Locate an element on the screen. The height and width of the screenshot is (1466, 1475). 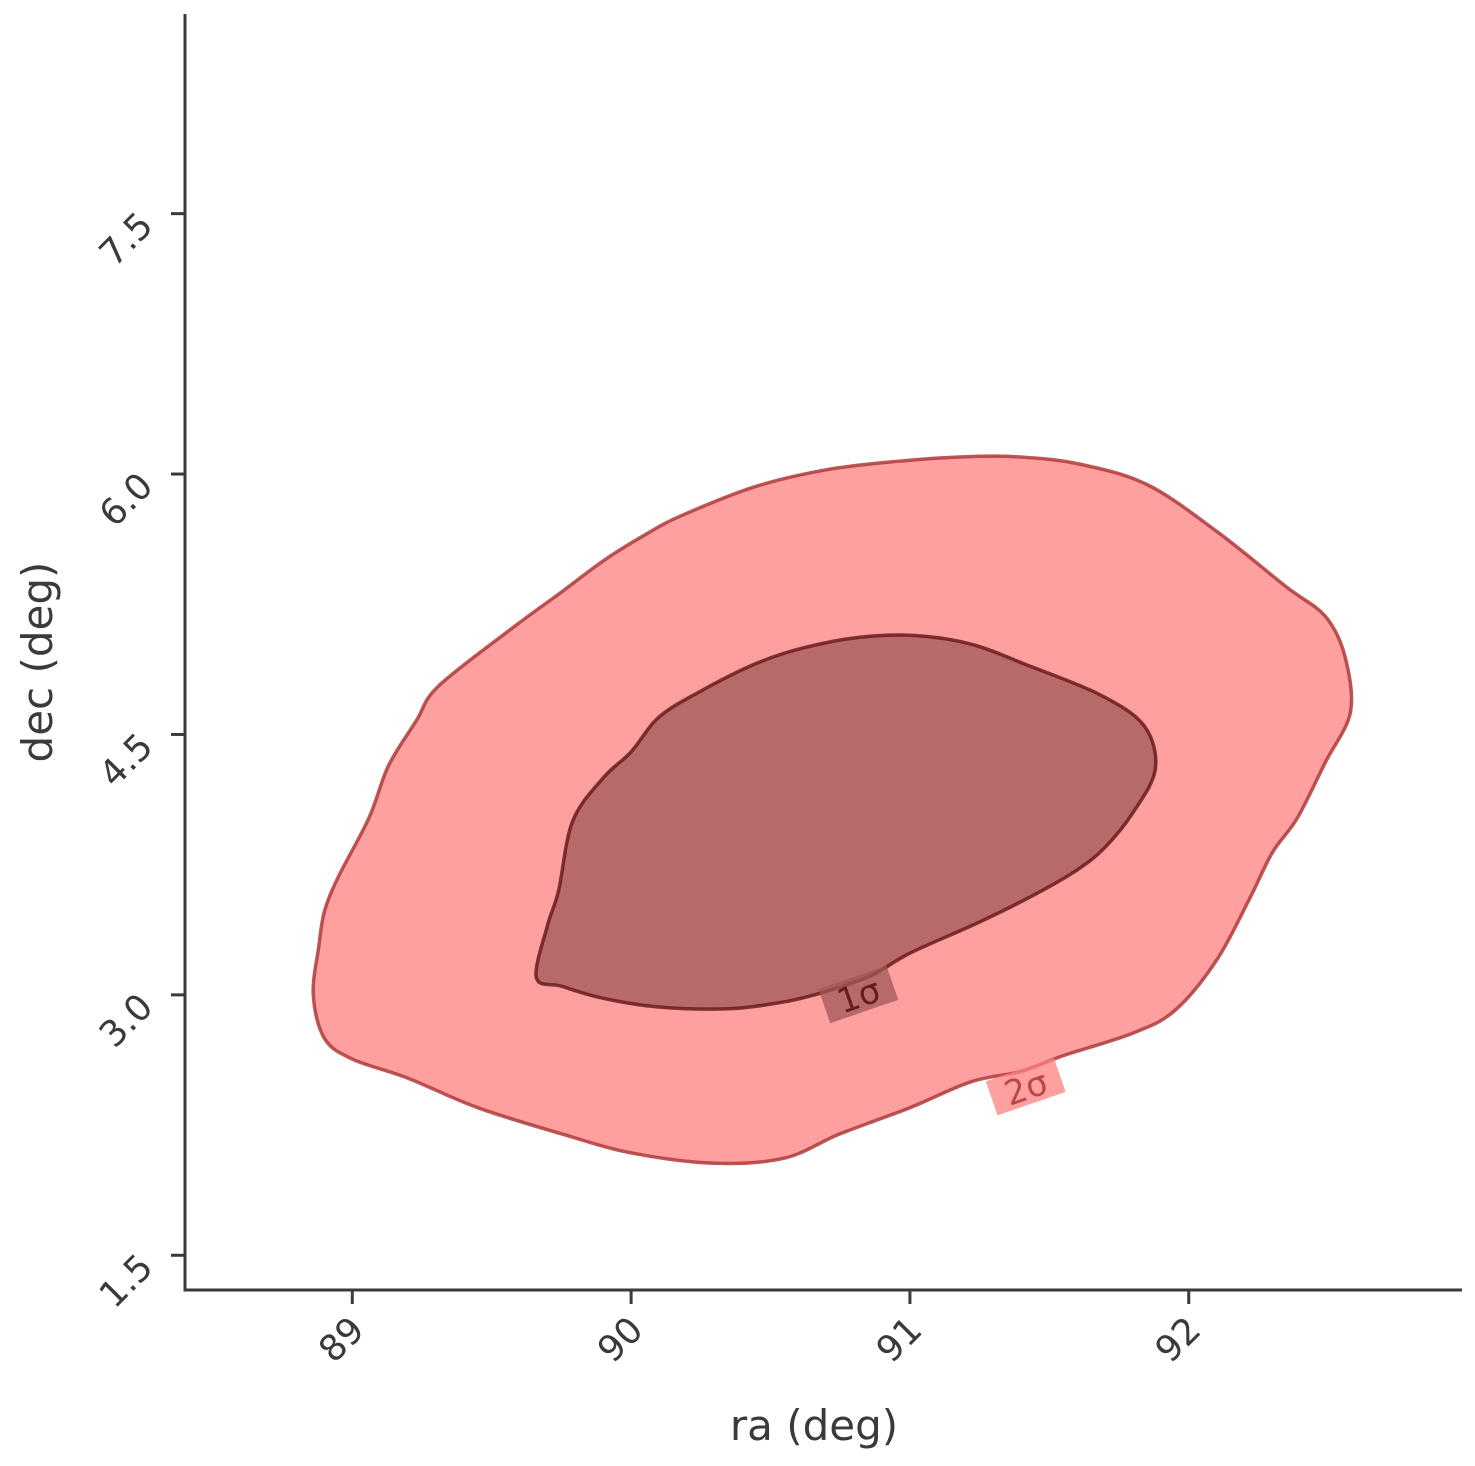
x-axis-label: ra (deg) is located at coordinates (814, 1425).